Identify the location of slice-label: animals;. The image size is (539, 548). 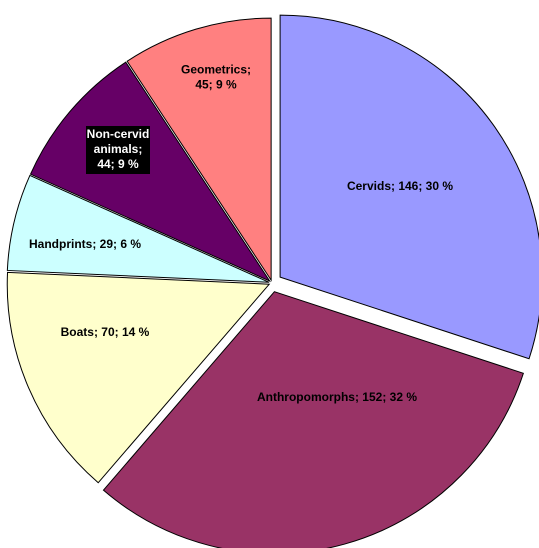
(118, 149).